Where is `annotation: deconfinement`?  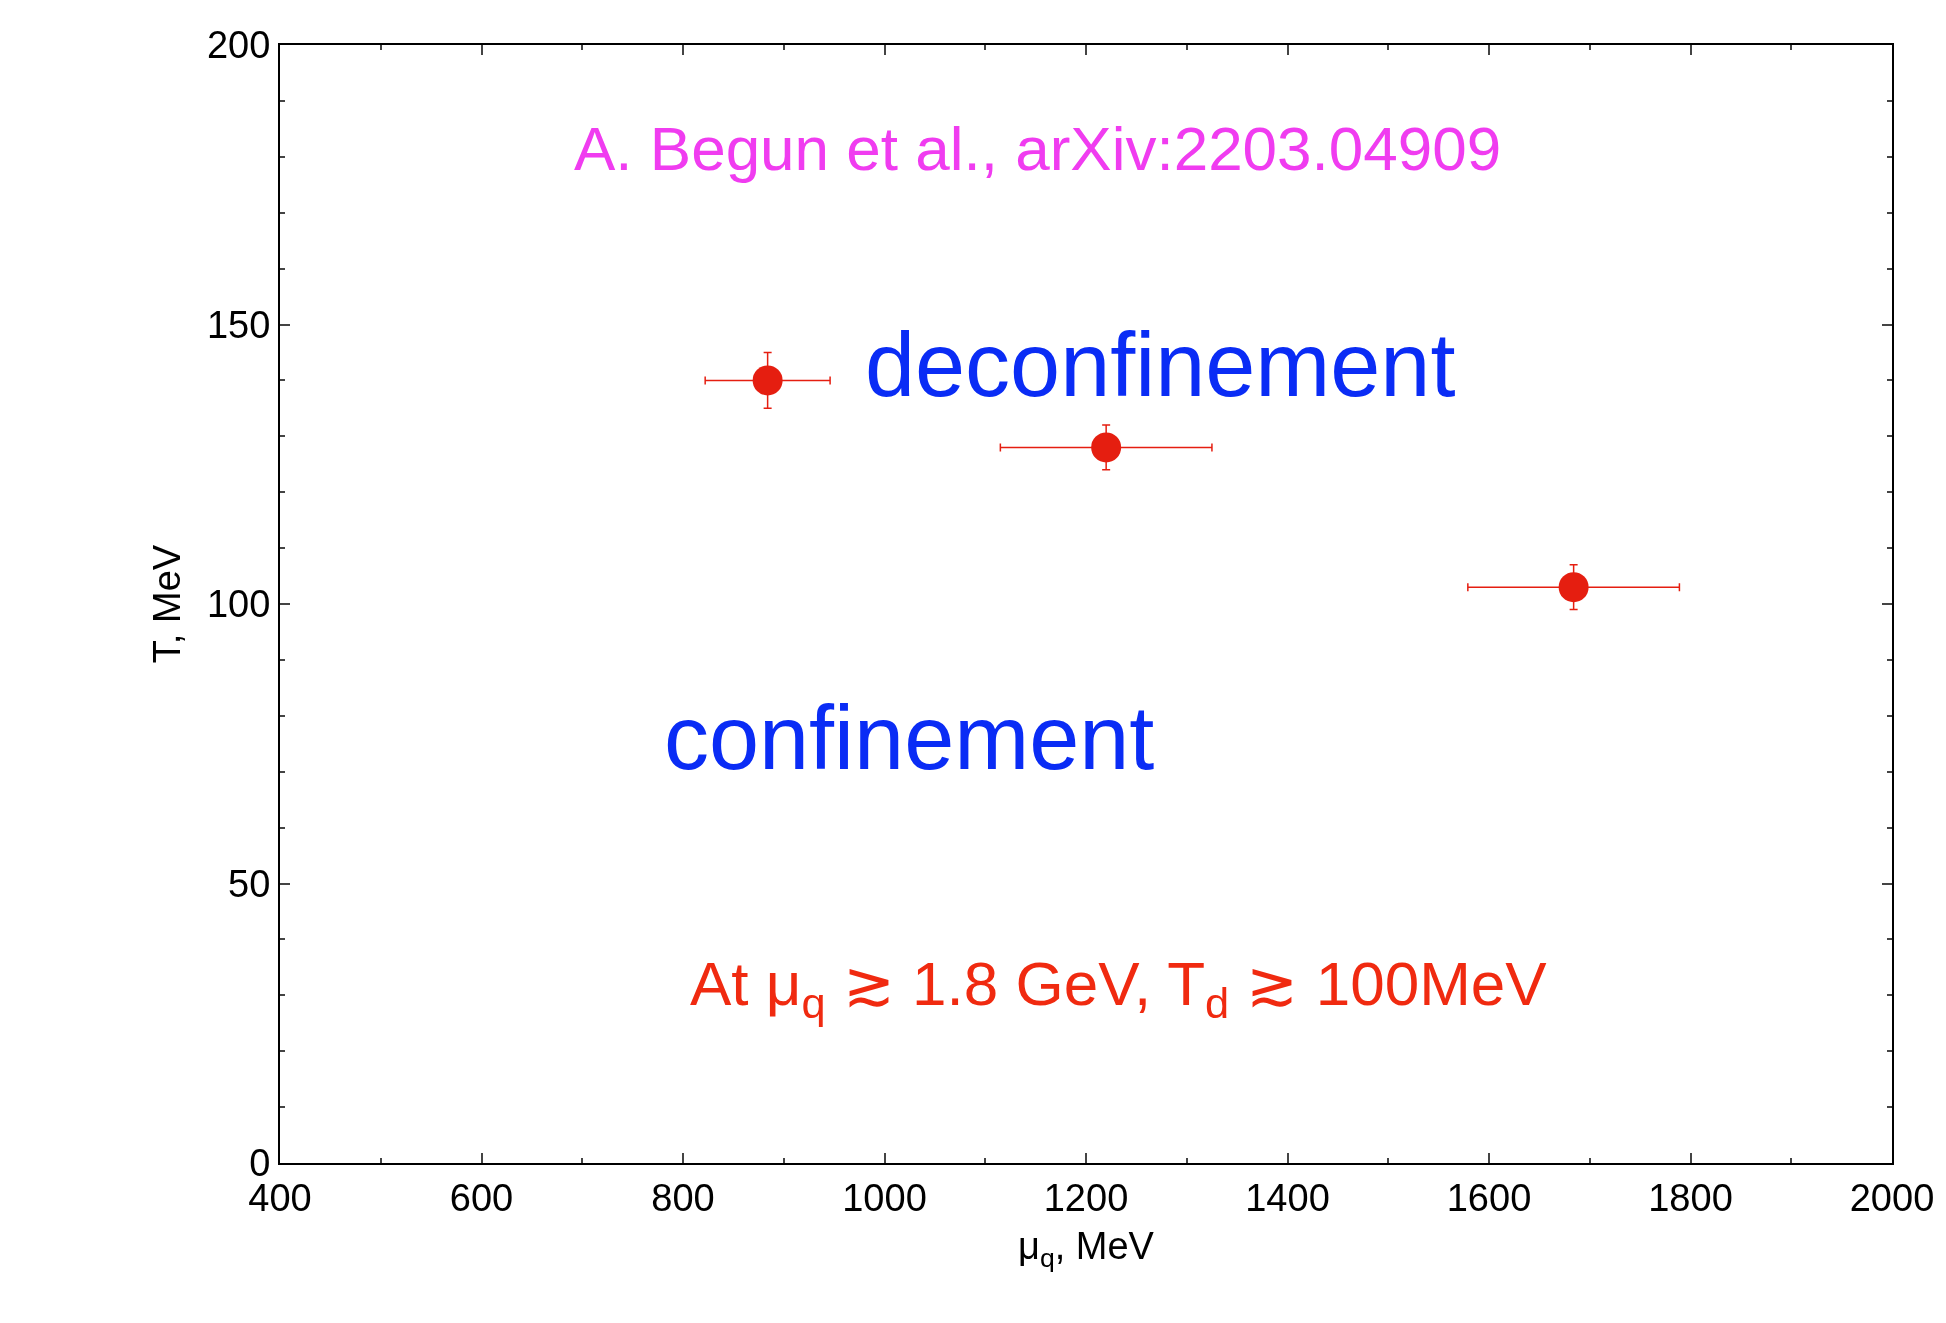
annotation: deconfinement is located at coordinates (1160, 365).